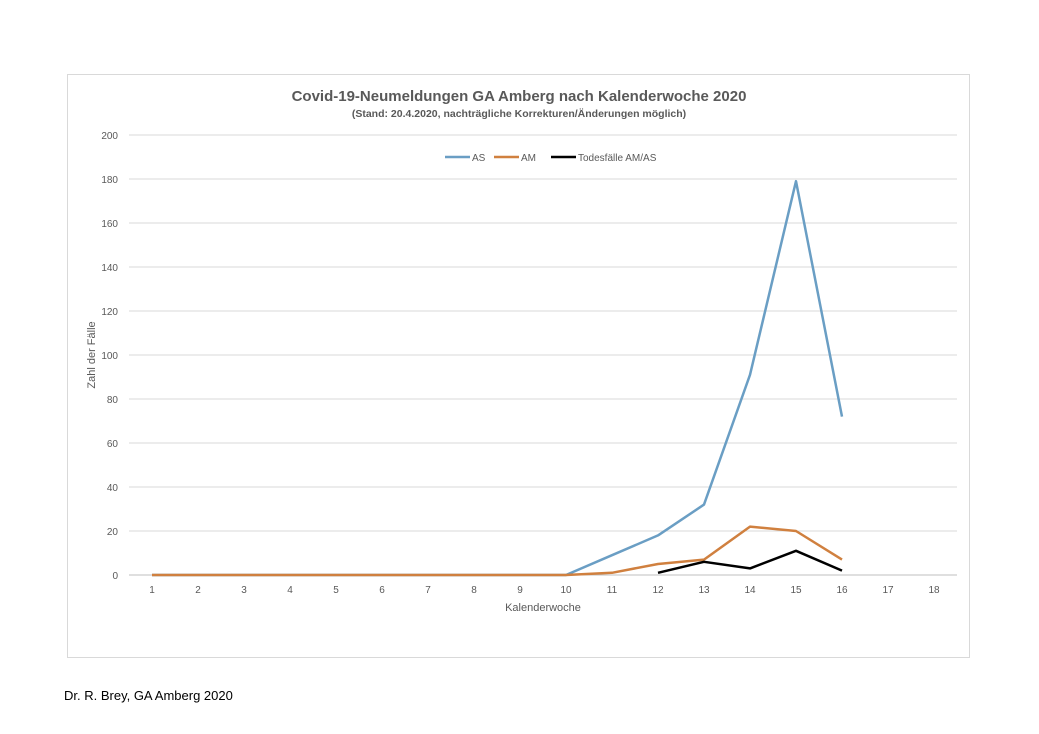 The height and width of the screenshot is (734, 1039). I want to click on y-tick-label: 160, so click(109, 224).